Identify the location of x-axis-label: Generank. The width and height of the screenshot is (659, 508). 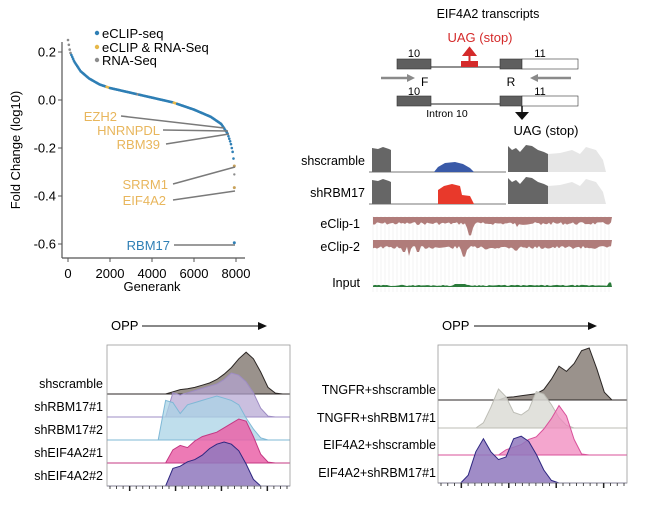
(152, 286).